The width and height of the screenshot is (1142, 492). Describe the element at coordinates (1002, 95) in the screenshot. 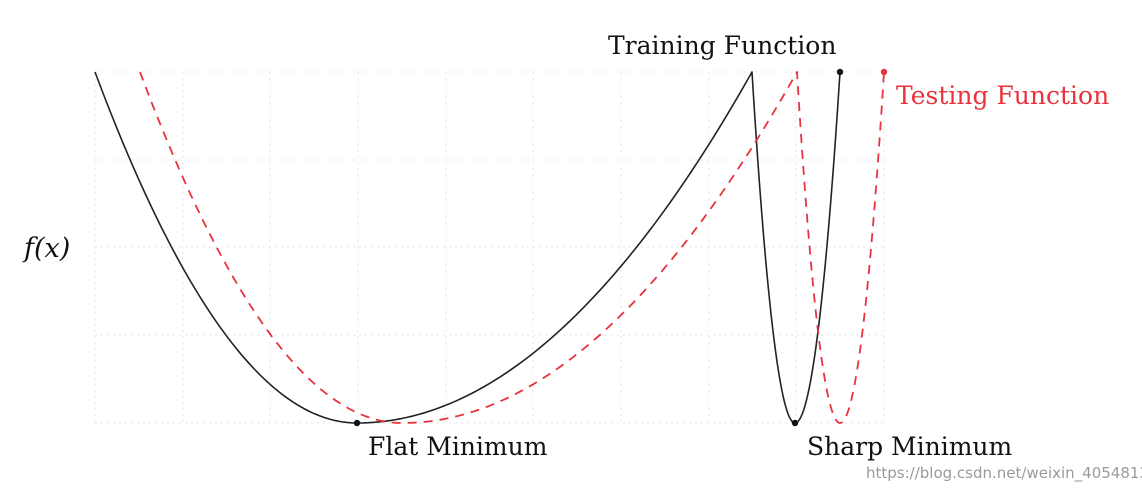

I see `testing-function-label: Testing Function` at that location.